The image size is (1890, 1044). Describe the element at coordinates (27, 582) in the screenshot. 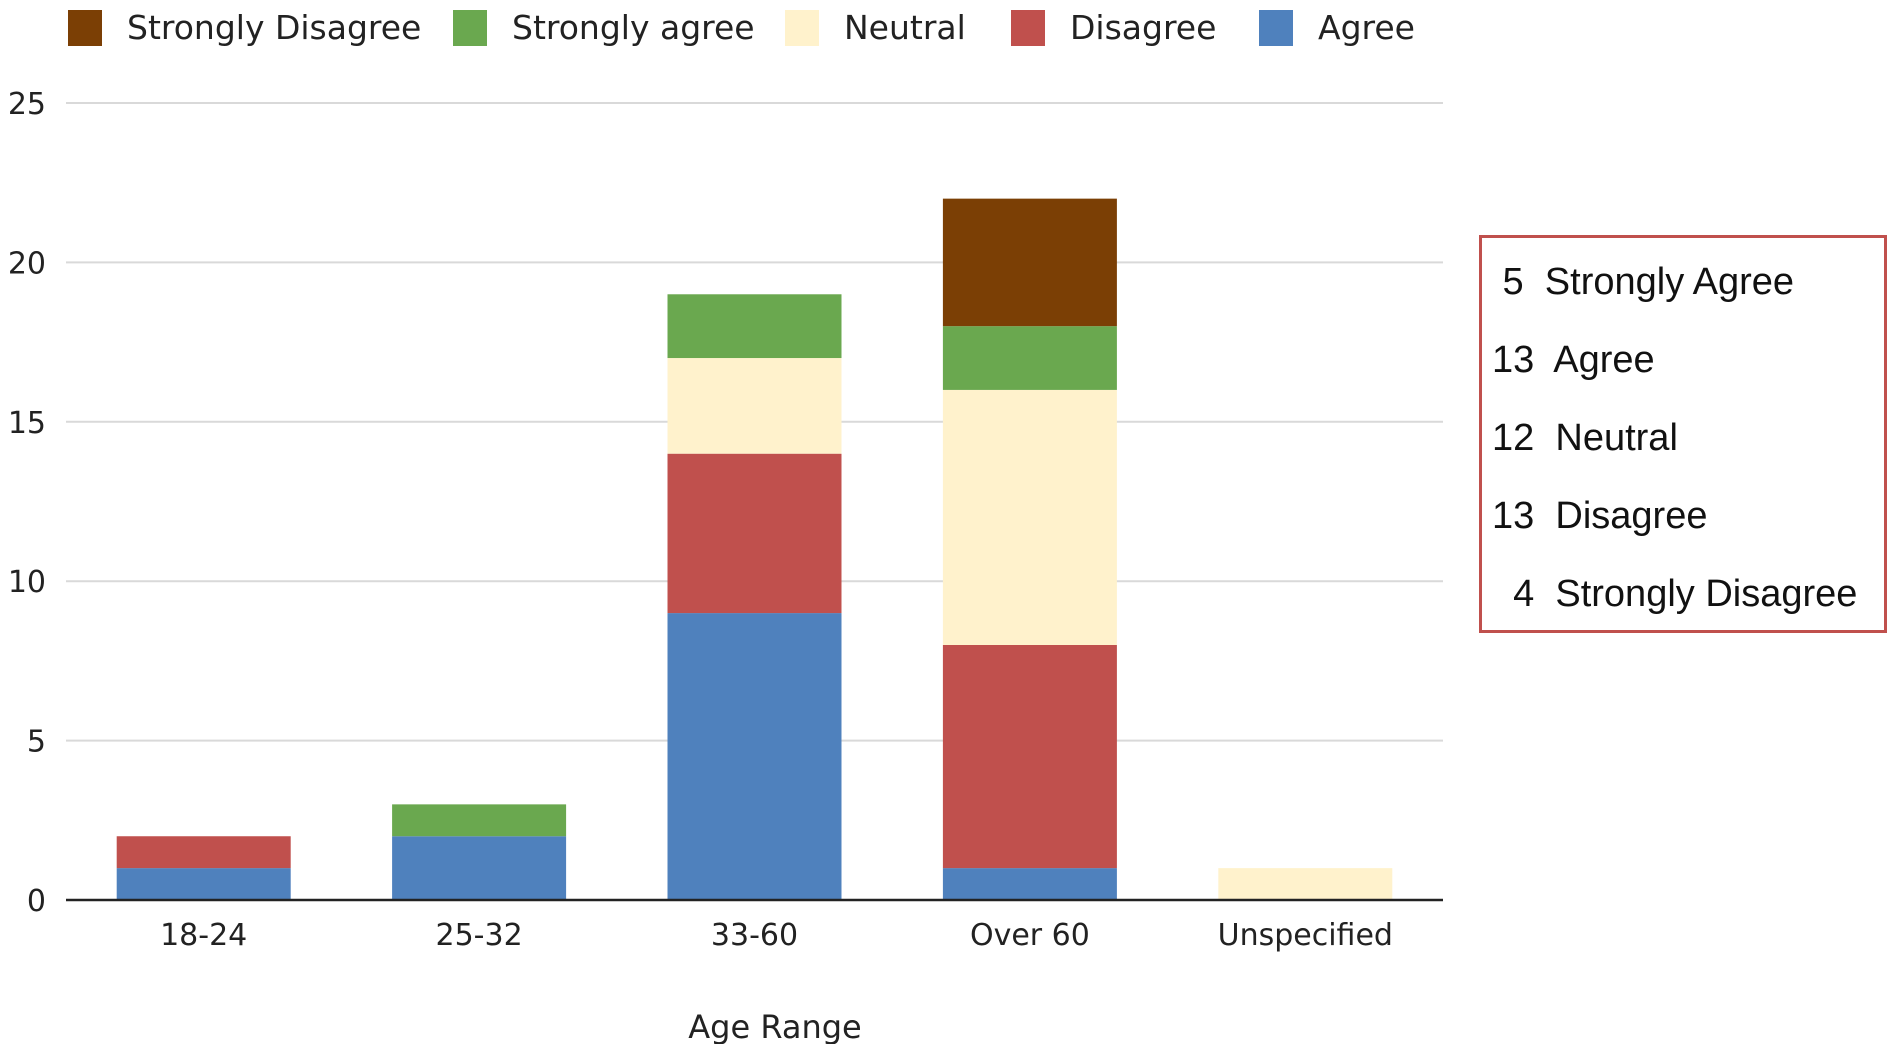

I see `y-tick-label: 10` at that location.